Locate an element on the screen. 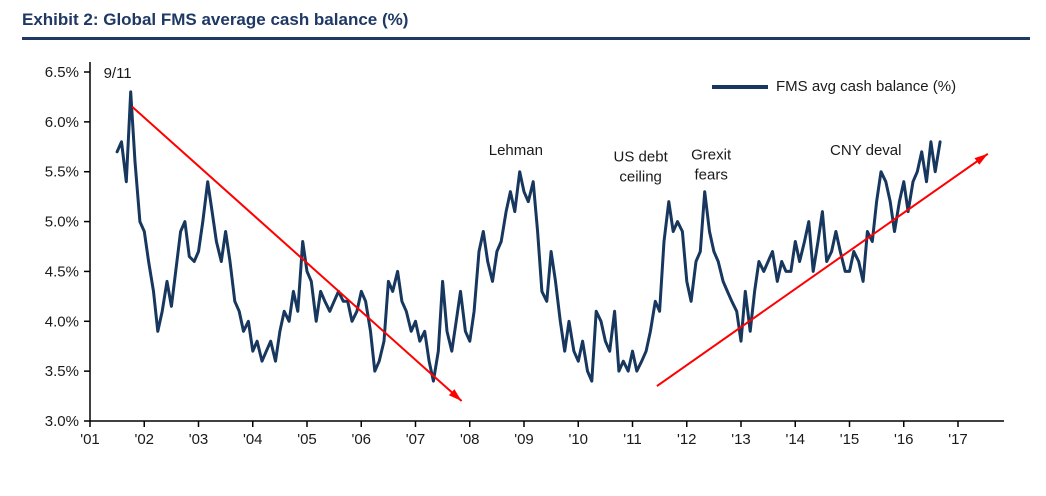  y-tick-label: 4.0% is located at coordinates (62, 321).